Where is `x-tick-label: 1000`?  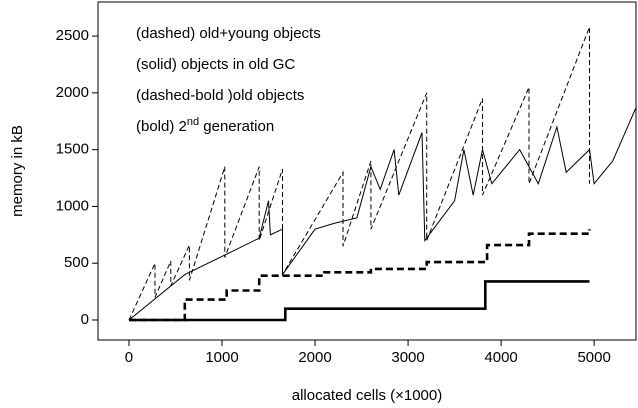 x-tick-label: 1000 is located at coordinates (221, 357).